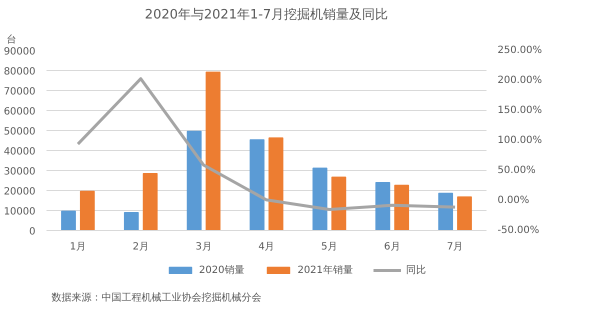 This screenshot has width=590, height=331. Describe the element at coordinates (20, 92) in the screenshot. I see `y-tick-label: 70000` at that location.